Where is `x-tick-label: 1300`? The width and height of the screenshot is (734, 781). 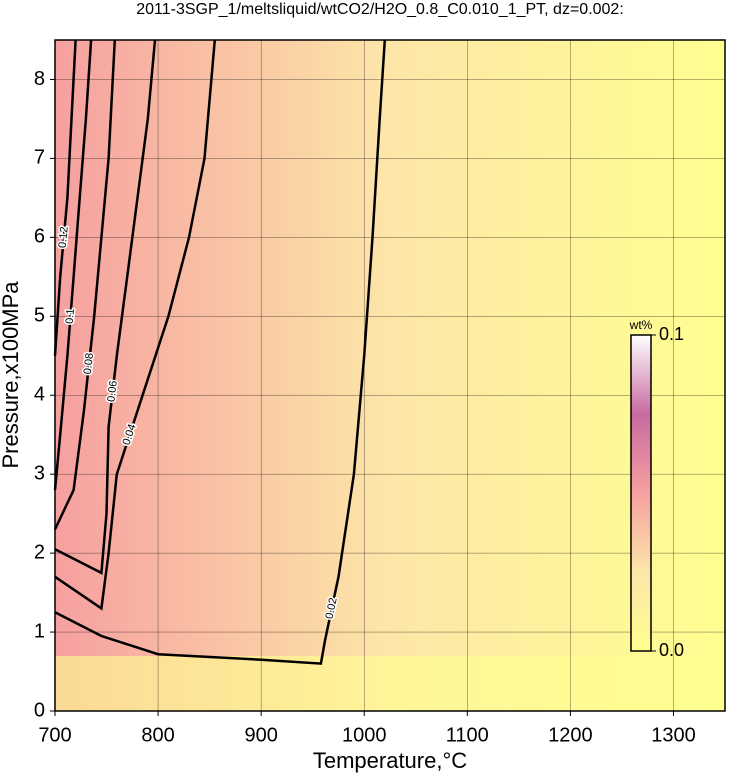 x-tick-label: 1300 is located at coordinates (673, 735).